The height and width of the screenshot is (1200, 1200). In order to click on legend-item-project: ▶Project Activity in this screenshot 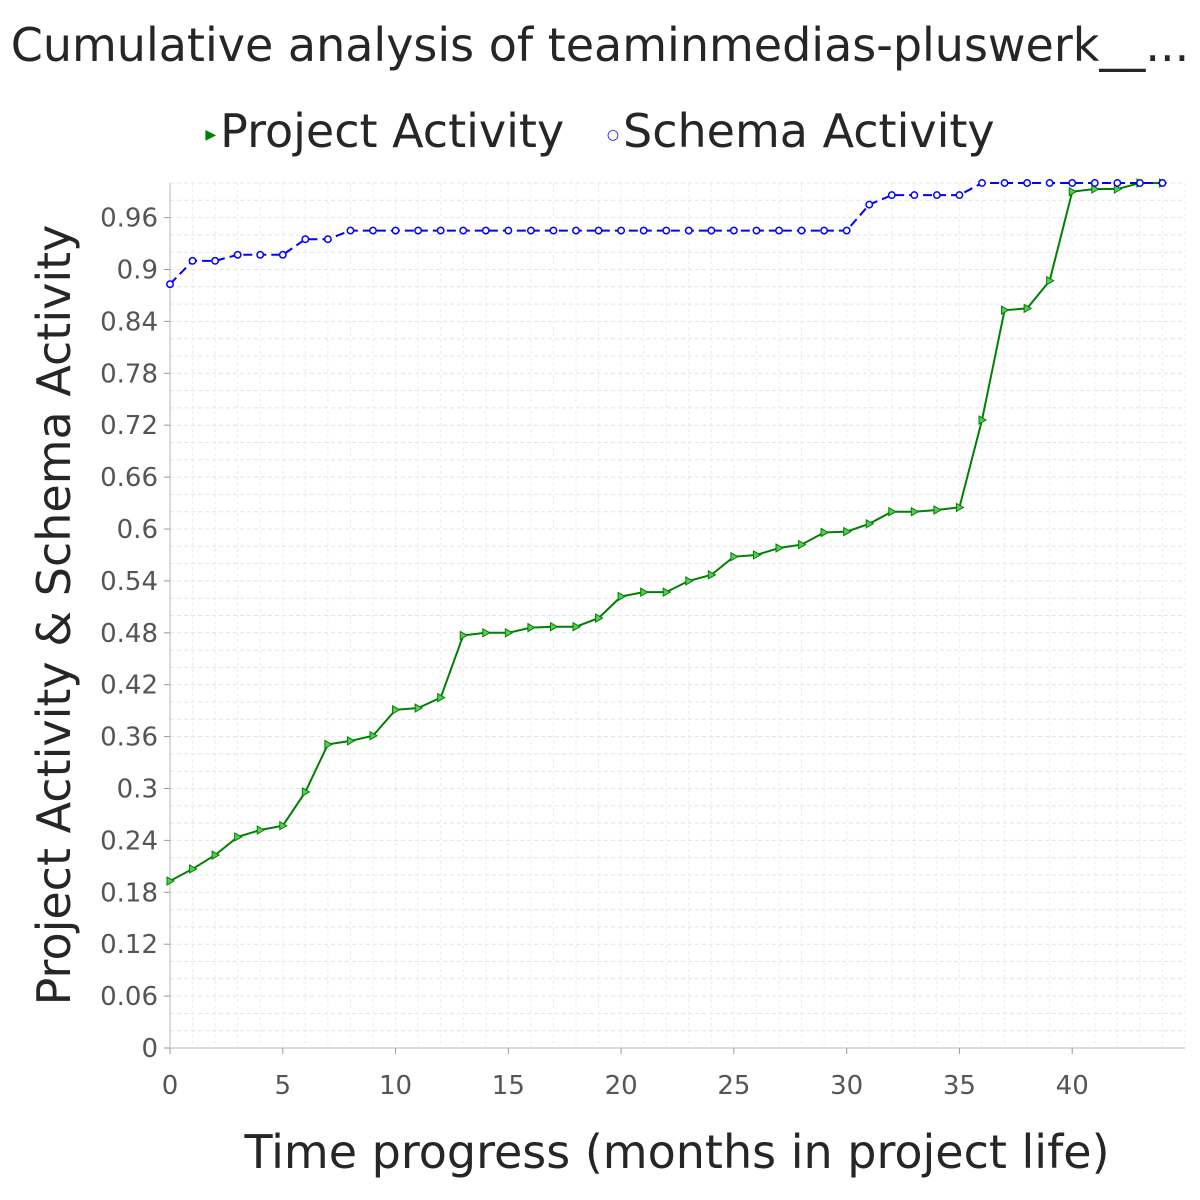, I will do `click(384, 131)`.